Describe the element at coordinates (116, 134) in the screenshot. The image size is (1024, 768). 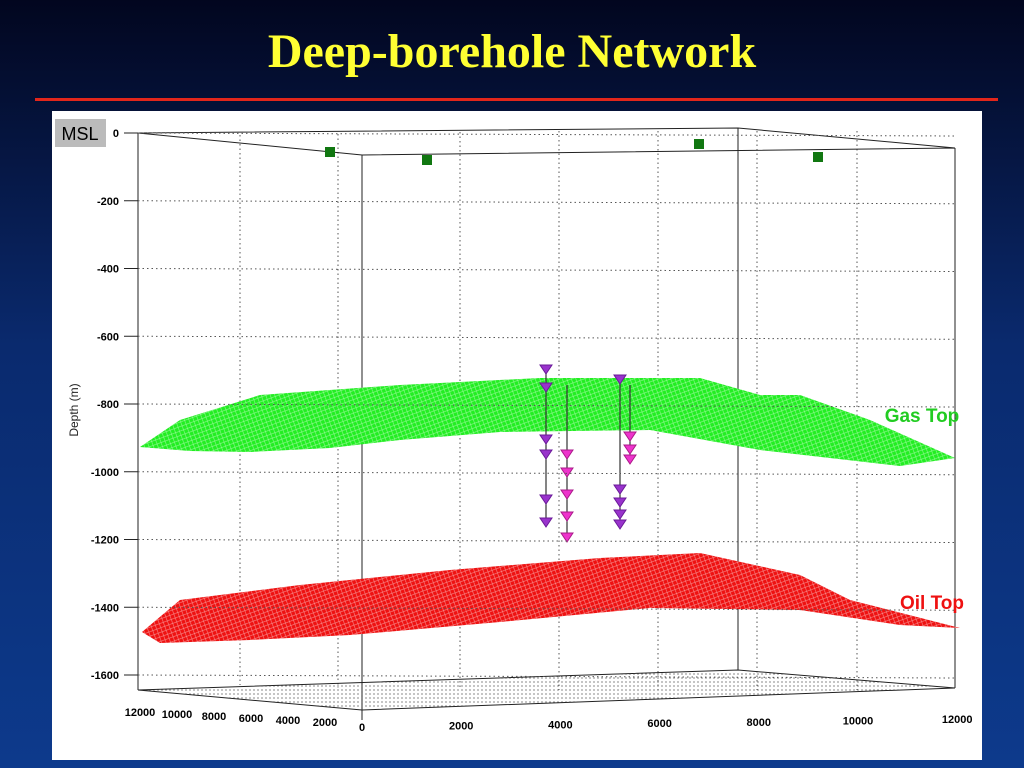
I see `depth-tick-label: 0` at that location.